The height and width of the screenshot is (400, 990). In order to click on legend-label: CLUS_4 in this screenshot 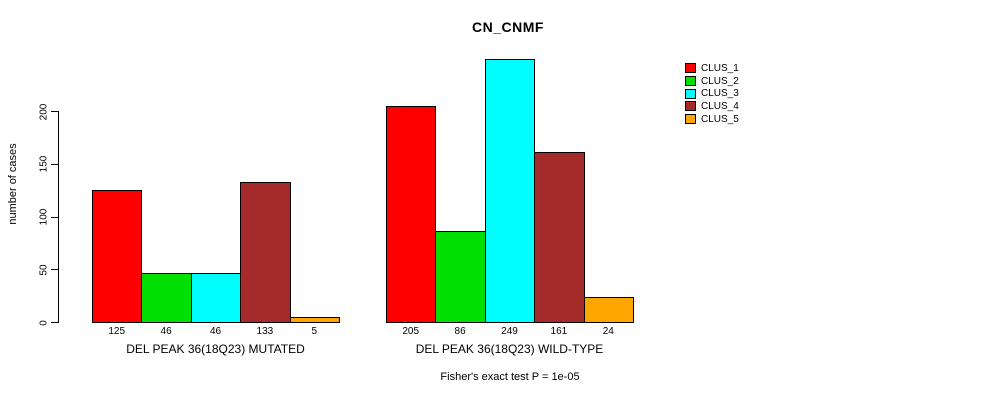, I will do `click(720, 106)`.